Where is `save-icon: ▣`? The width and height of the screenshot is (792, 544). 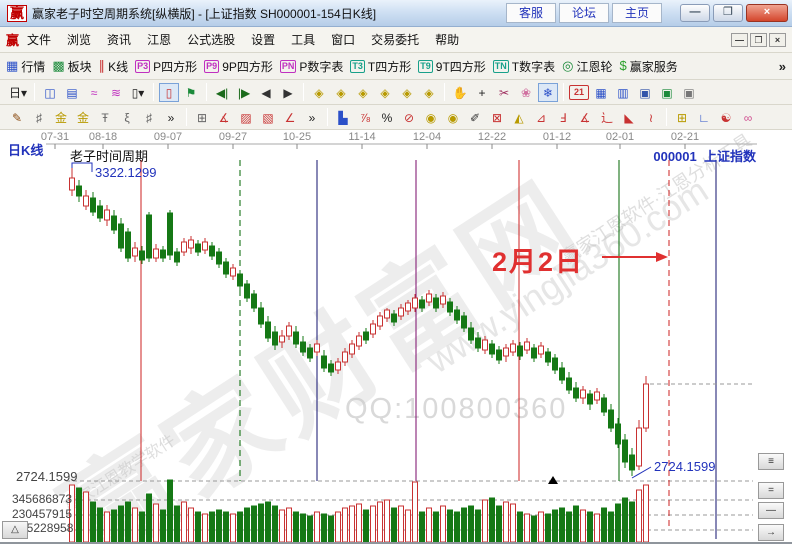
save-icon: ▣ is located at coordinates (645, 92).